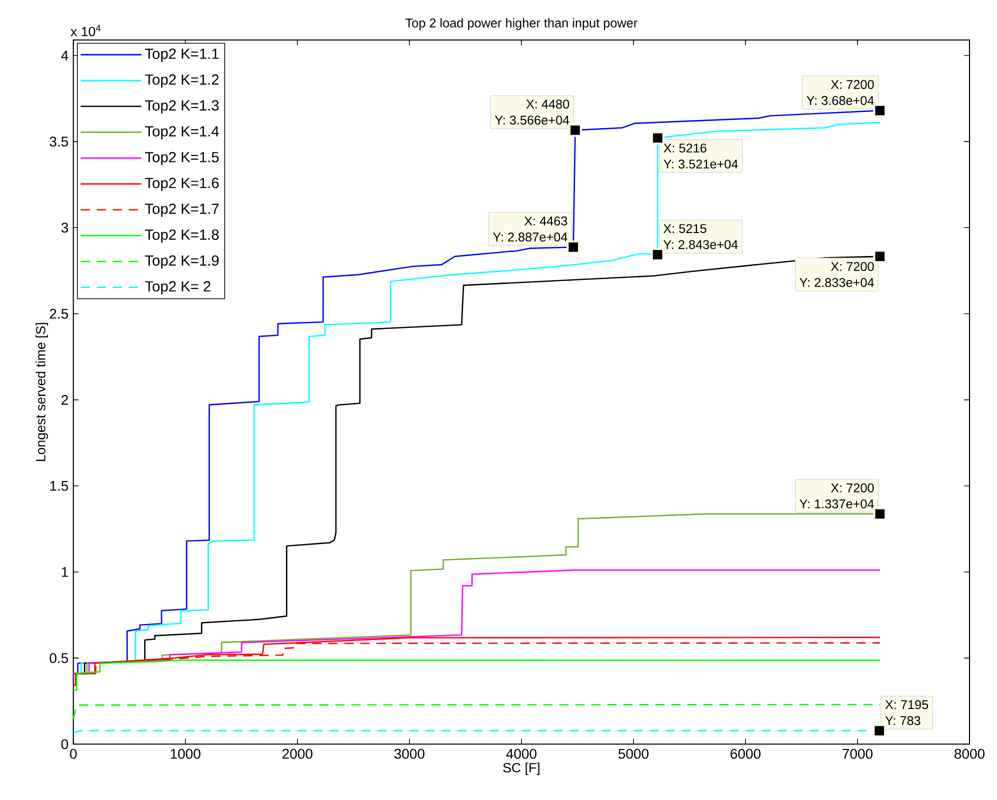 Image resolution: width=997 pixels, height=800 pixels. What do you see at coordinates (177, 287) in the screenshot?
I see `legend-label: Top2 K= 2` at bounding box center [177, 287].